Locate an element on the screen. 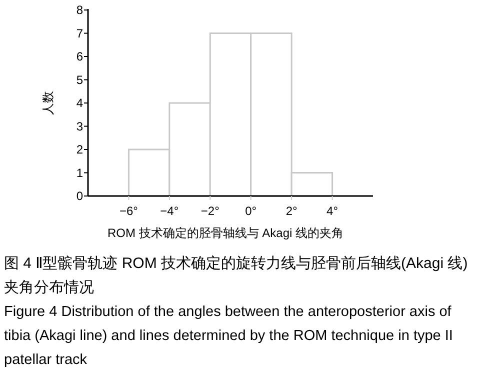 This screenshot has height=380, width=481. y-tick-label: 3 is located at coordinates (80, 126).